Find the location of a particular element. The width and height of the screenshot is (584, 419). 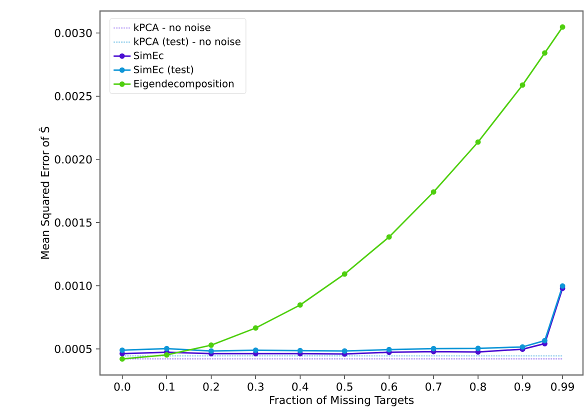

x-tick-label: 0.2 is located at coordinates (211, 386).